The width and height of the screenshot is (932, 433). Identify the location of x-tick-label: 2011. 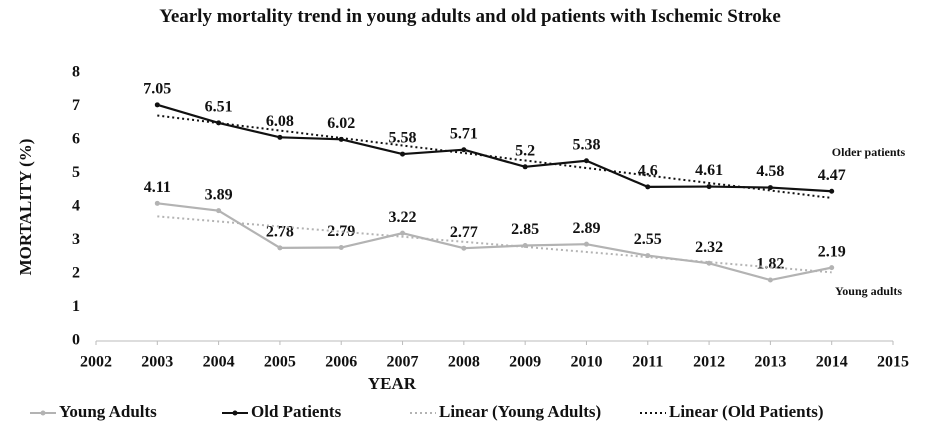
(647, 362).